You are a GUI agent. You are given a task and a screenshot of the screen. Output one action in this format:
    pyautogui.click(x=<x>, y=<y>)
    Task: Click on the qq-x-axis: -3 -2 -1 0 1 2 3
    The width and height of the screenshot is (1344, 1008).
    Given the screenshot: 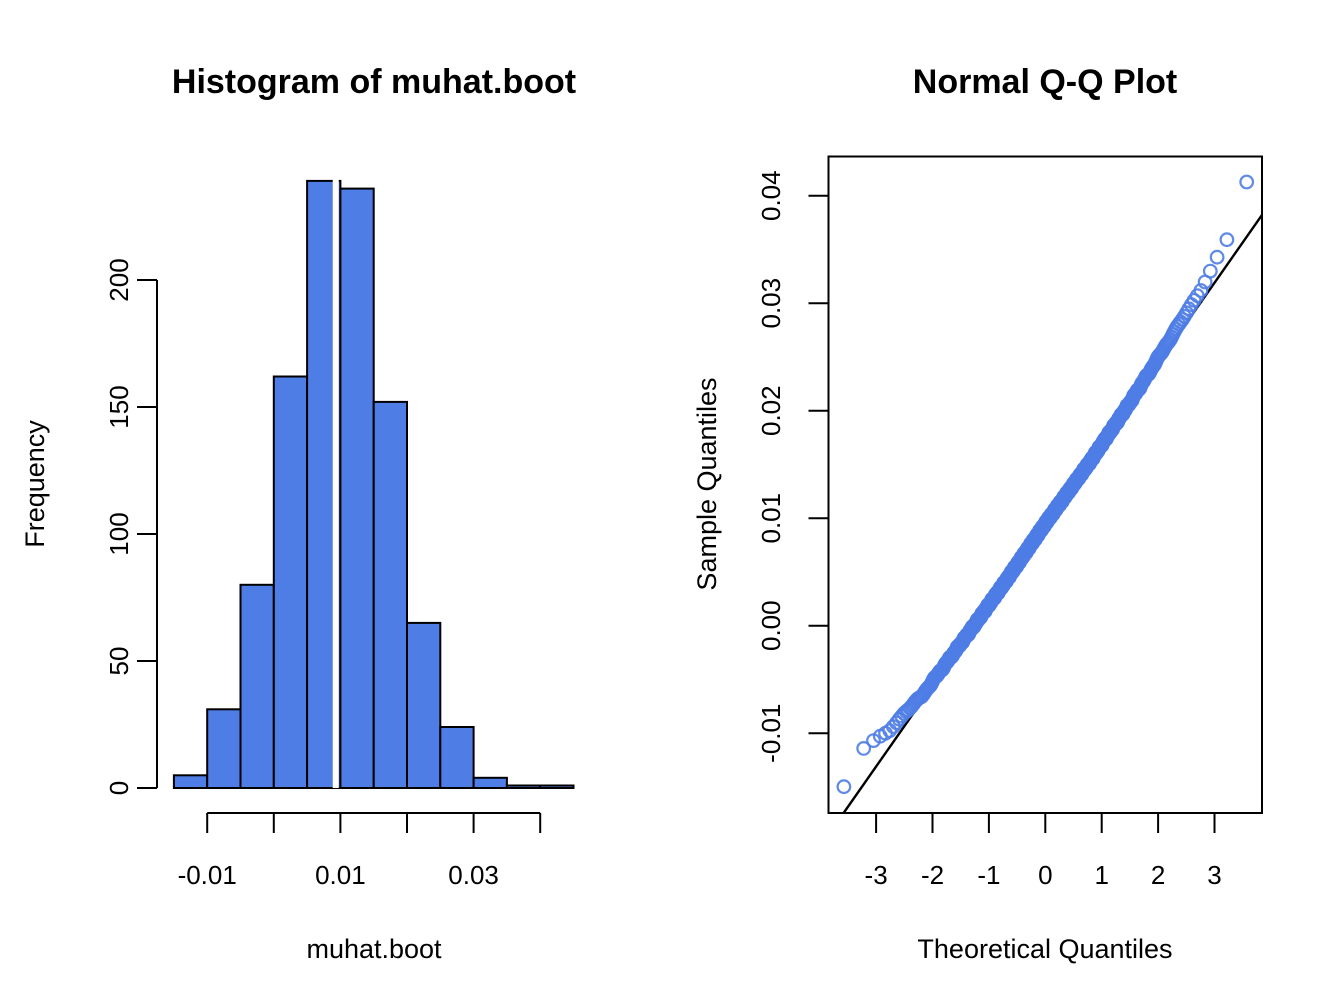 What is the action you would take?
    pyautogui.click(x=1043, y=851)
    